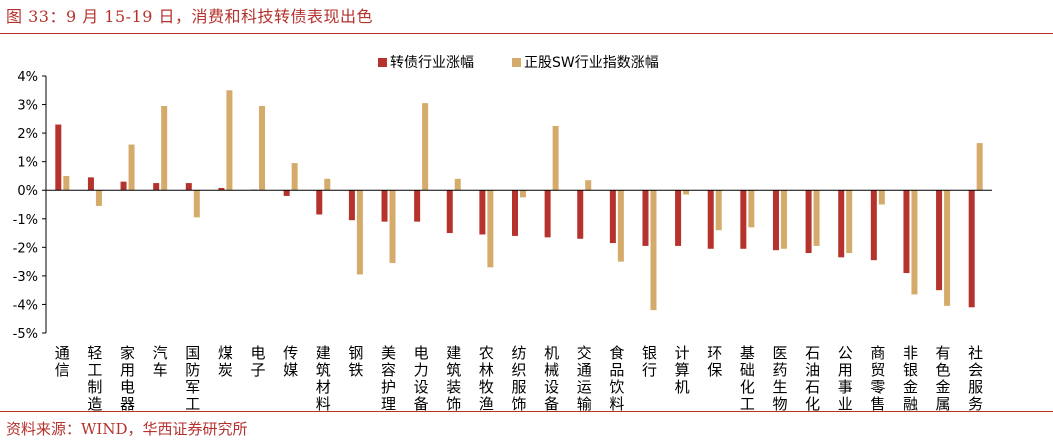  Describe the element at coordinates (27, 134) in the screenshot. I see `y-tick-label: 2%` at that location.